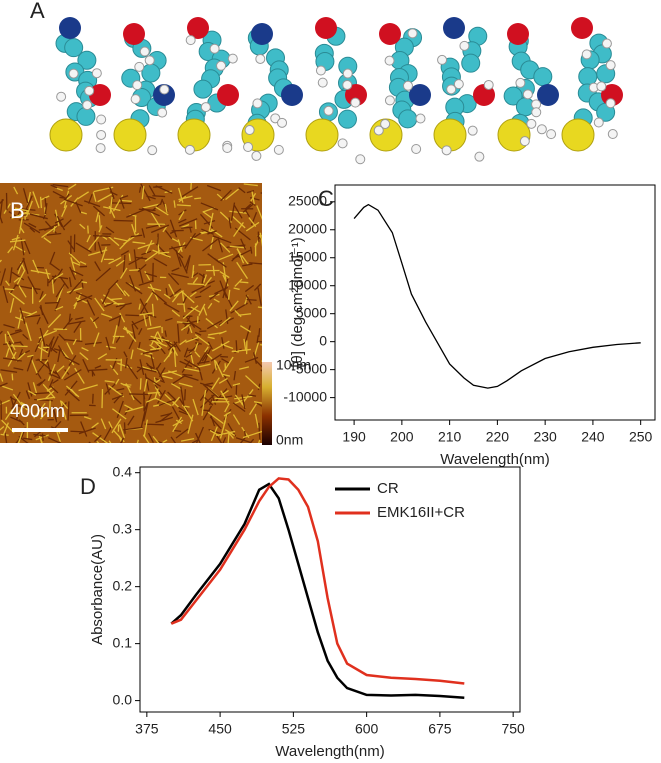  Describe the element at coordinates (123, 699) in the screenshot. I see `y-tick-label: 0.0` at that location.